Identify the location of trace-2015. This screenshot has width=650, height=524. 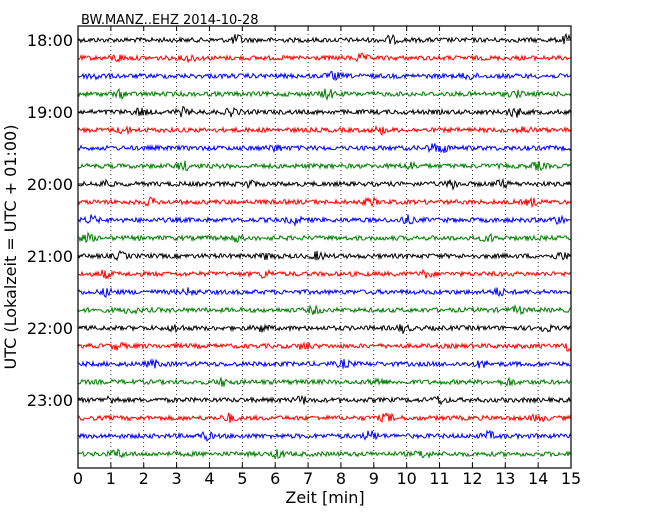
(324, 202).